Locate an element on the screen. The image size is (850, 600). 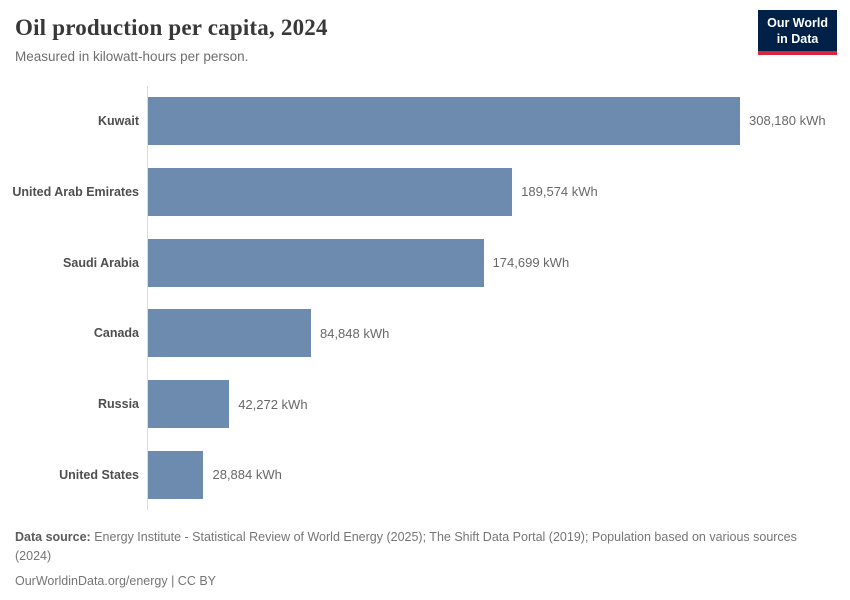
bar-row: Kuwait 308,180 kWh is located at coordinates (417, 121).